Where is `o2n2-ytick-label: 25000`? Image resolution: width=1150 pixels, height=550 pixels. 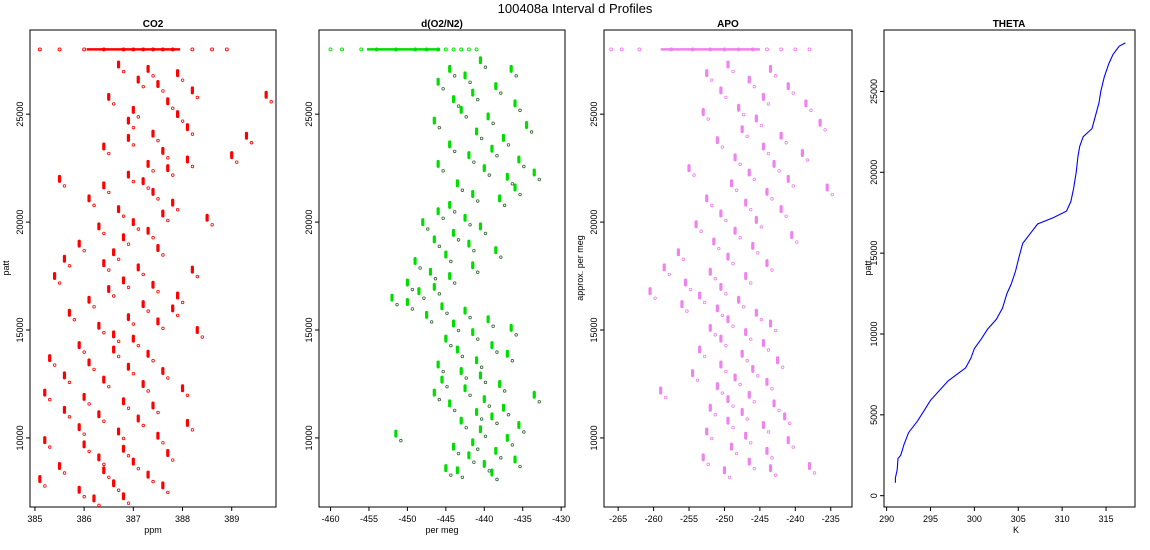
o2n2-ytick-label: 25000 is located at coordinates (309, 114).